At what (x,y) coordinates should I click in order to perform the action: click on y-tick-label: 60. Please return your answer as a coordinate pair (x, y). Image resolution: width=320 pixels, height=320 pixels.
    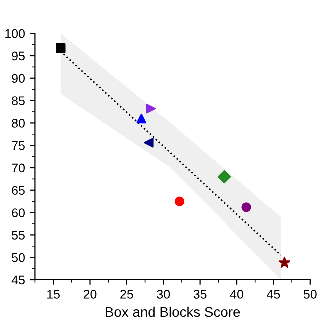
    Looking at the image, I should click on (18, 213).